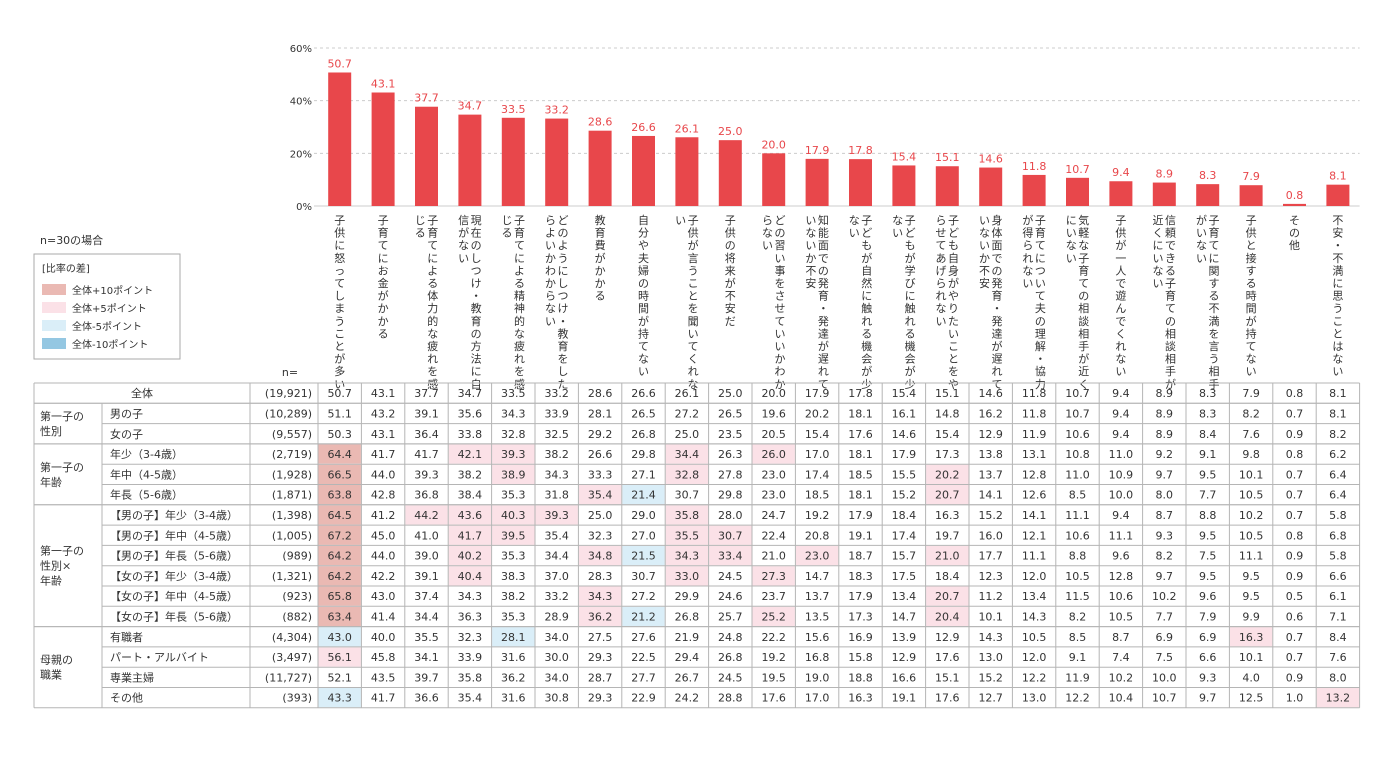  What do you see at coordinates (1121, 576) in the screenshot?
I see `table-cell: 12.8` at bounding box center [1121, 576].